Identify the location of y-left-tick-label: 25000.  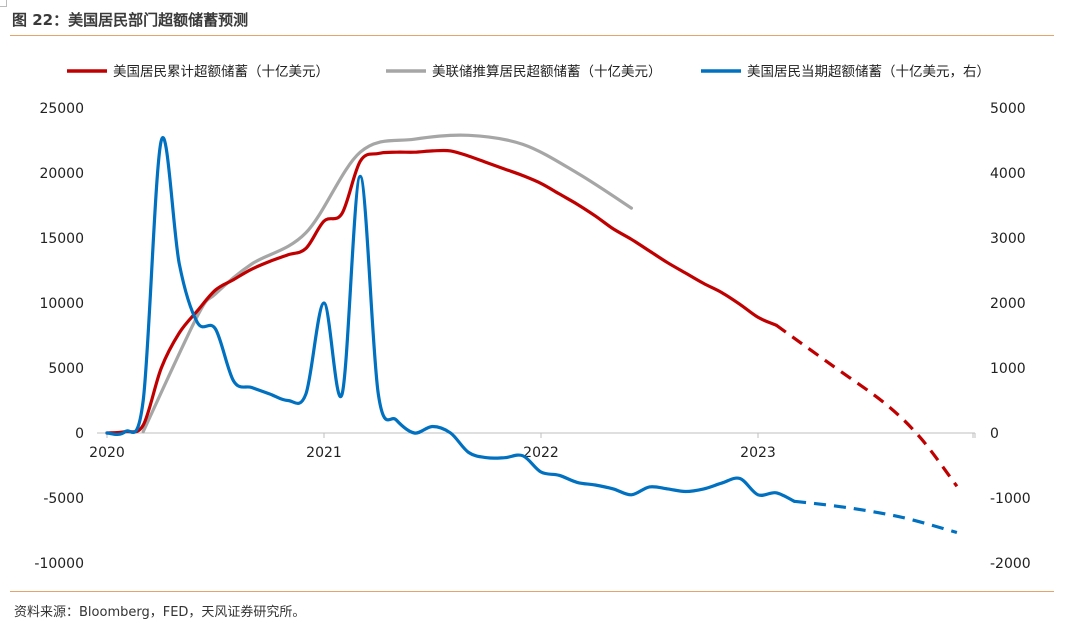
(61, 109).